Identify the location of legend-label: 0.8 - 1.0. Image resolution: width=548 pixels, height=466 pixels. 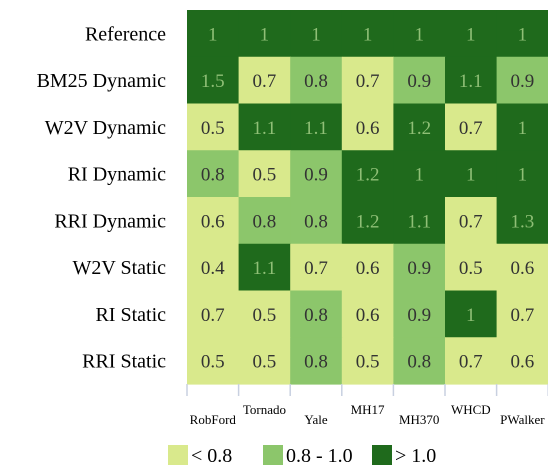
(319, 455).